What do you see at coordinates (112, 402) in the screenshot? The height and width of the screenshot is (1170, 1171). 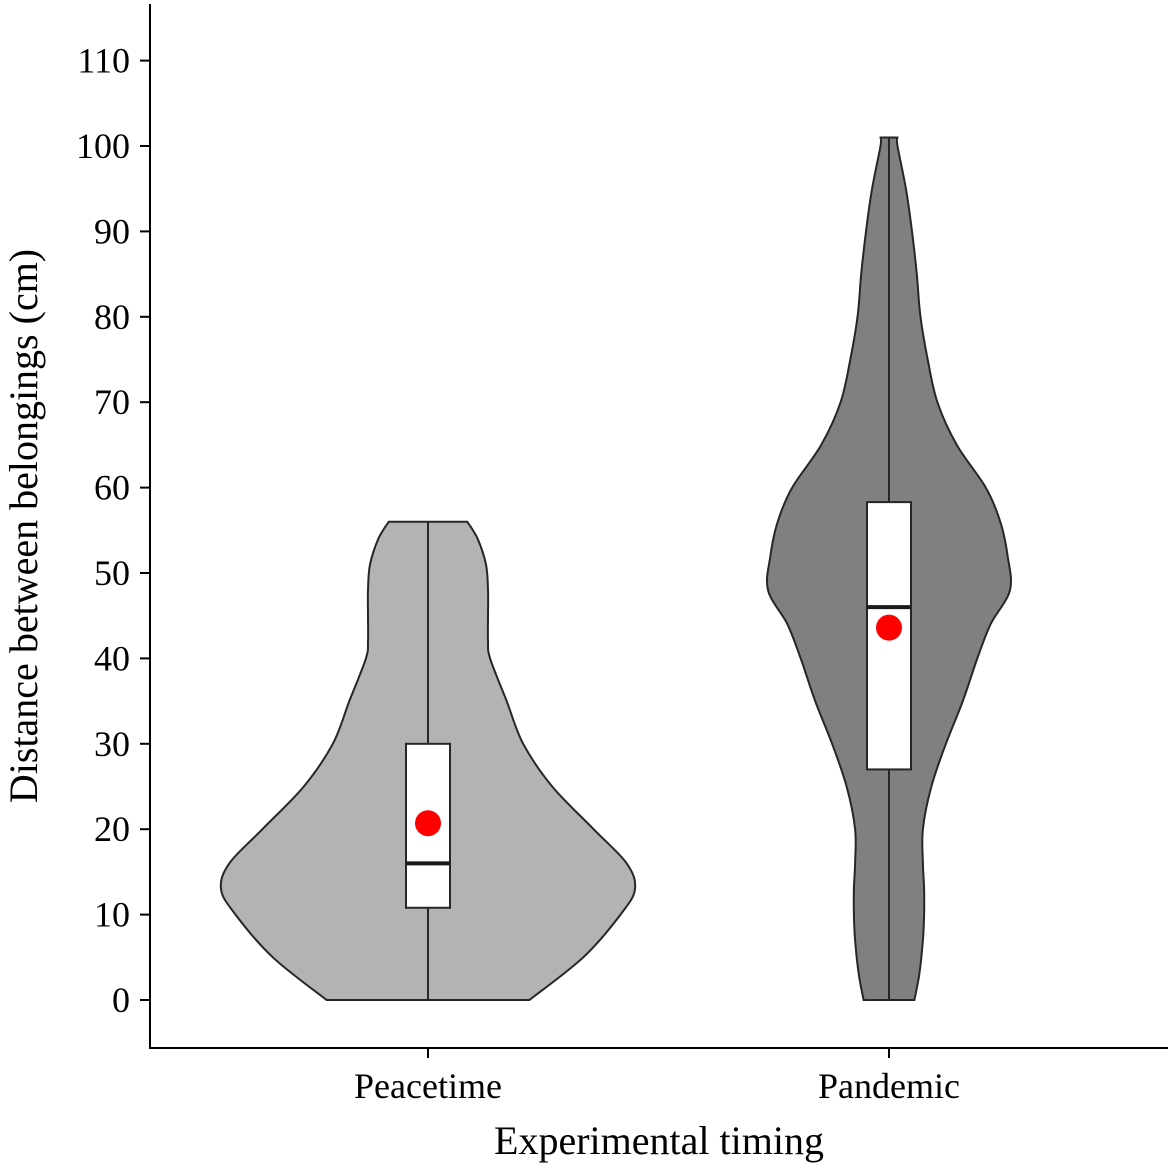 I see `y-tick-label-70: 70` at bounding box center [112, 402].